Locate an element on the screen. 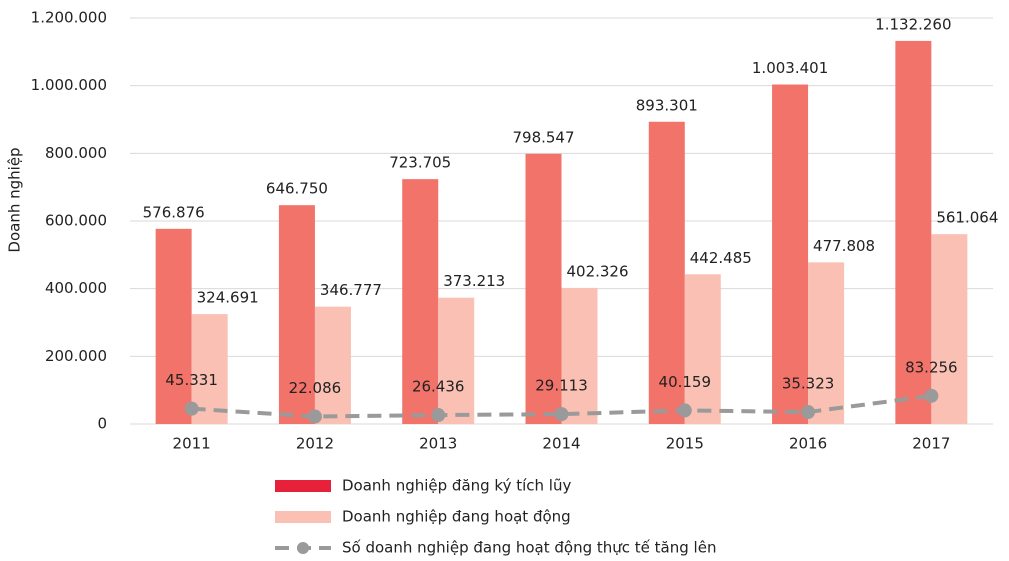  data-label: 346.777 is located at coordinates (351, 290).